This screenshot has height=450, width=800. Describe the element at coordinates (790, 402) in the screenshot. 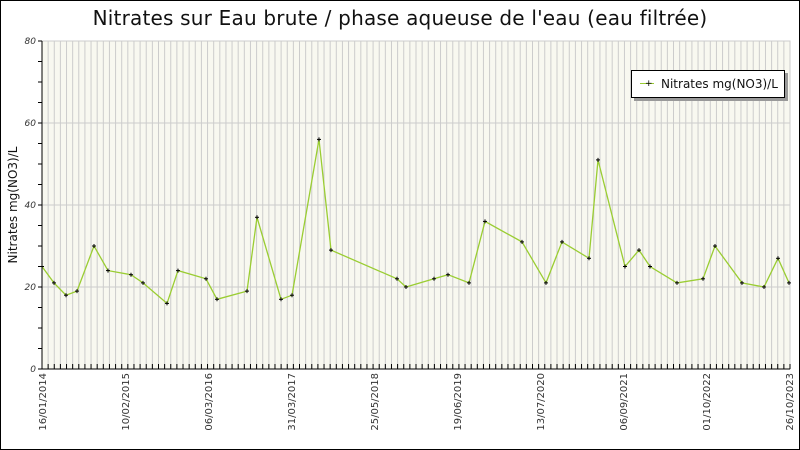

I see `svg-text: 26/10/2023` at that location.